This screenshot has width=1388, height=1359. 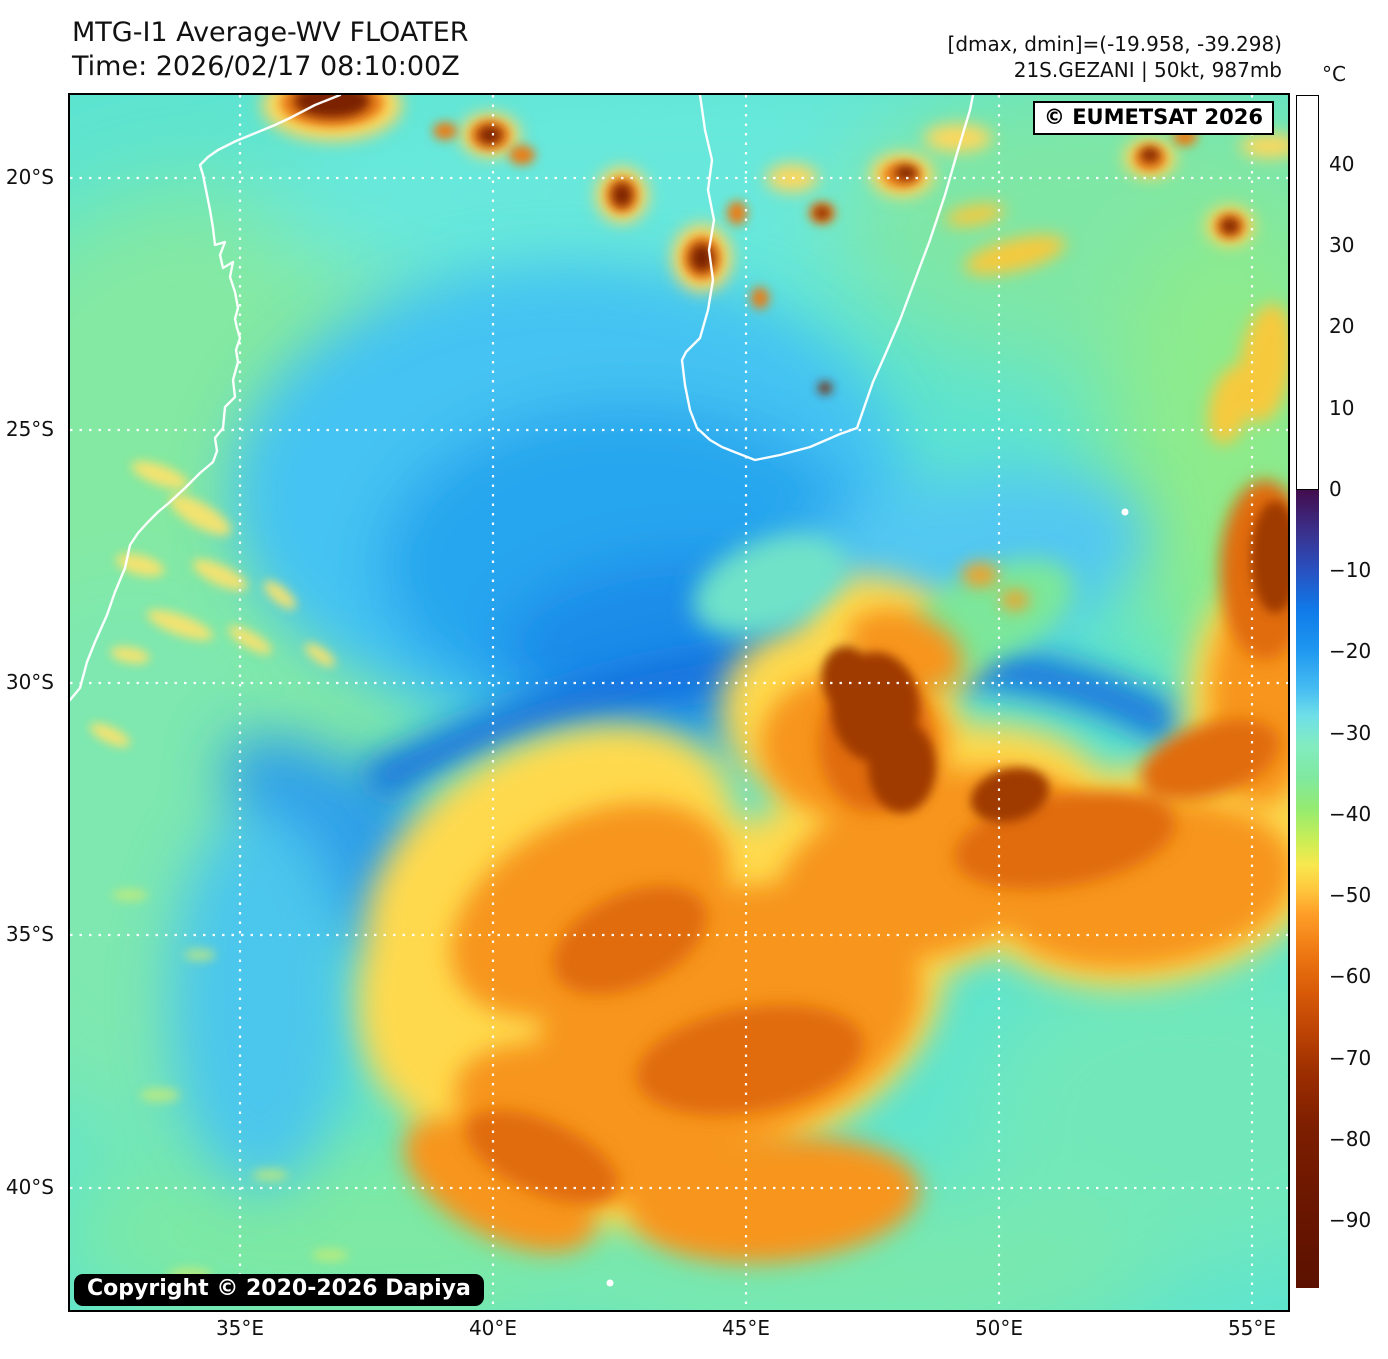 I want to click on lat-tick-label: 30°S, so click(x=29, y=682).